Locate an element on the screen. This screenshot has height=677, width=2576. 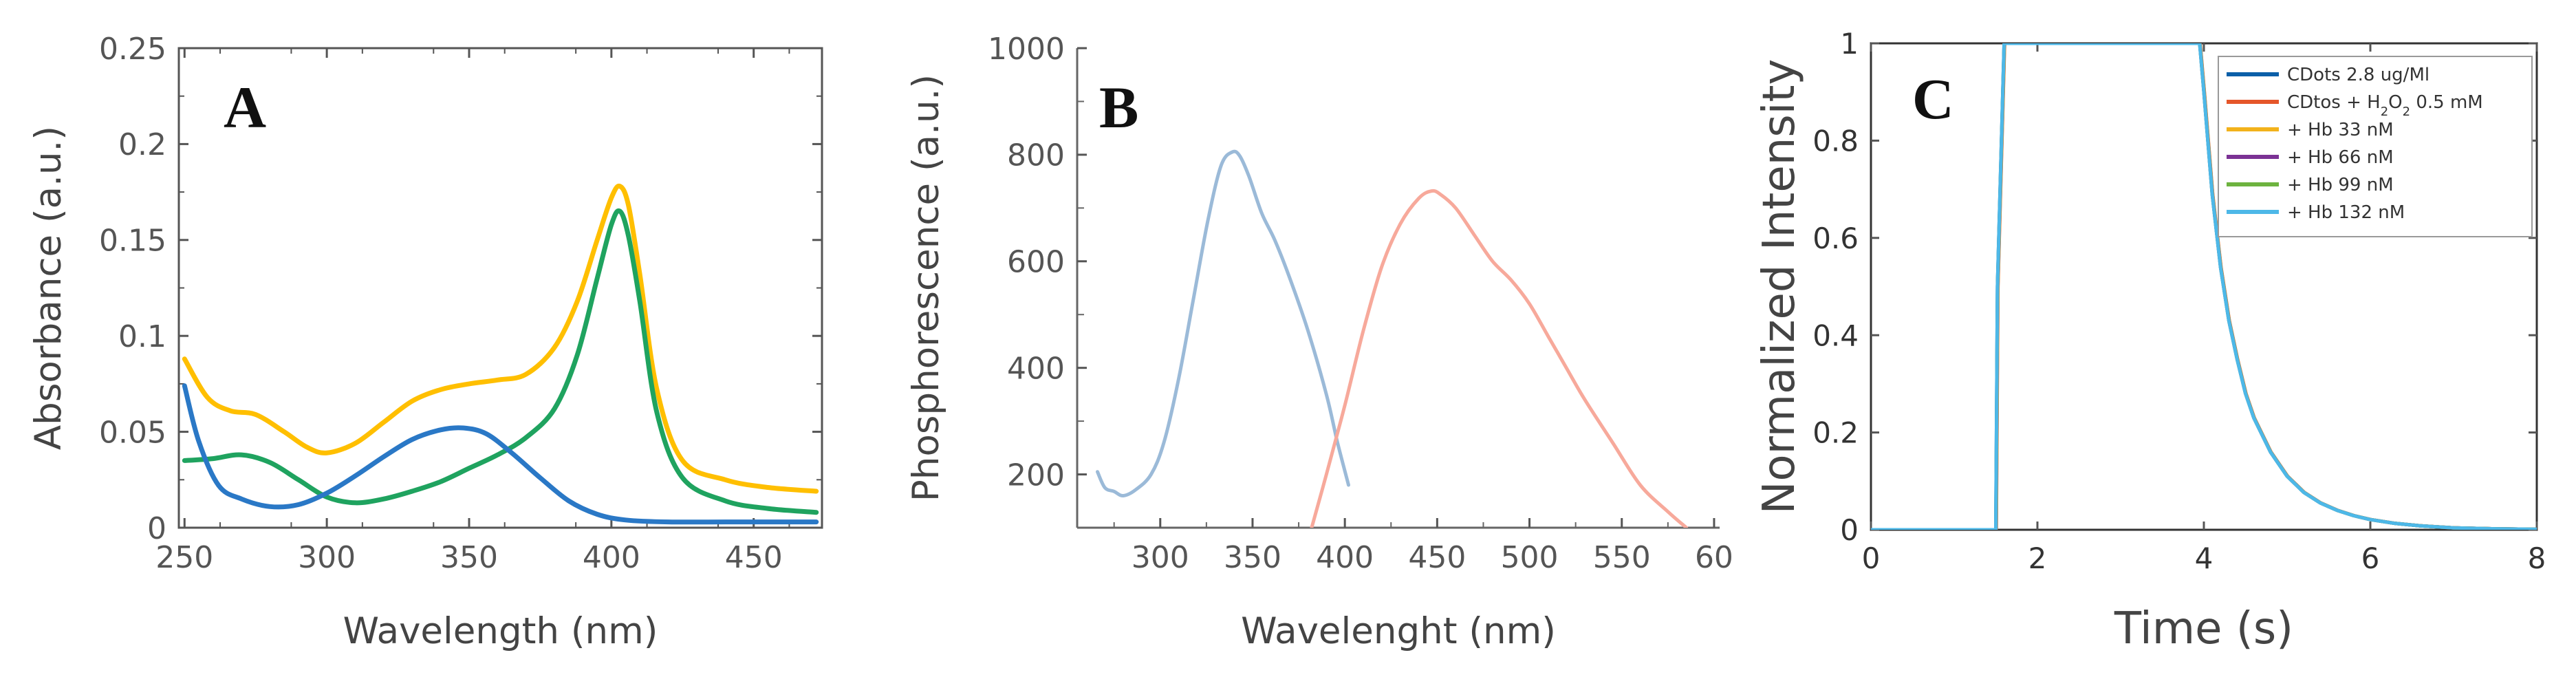
legend-label: + Hb 99 nM is located at coordinates (2340, 185).